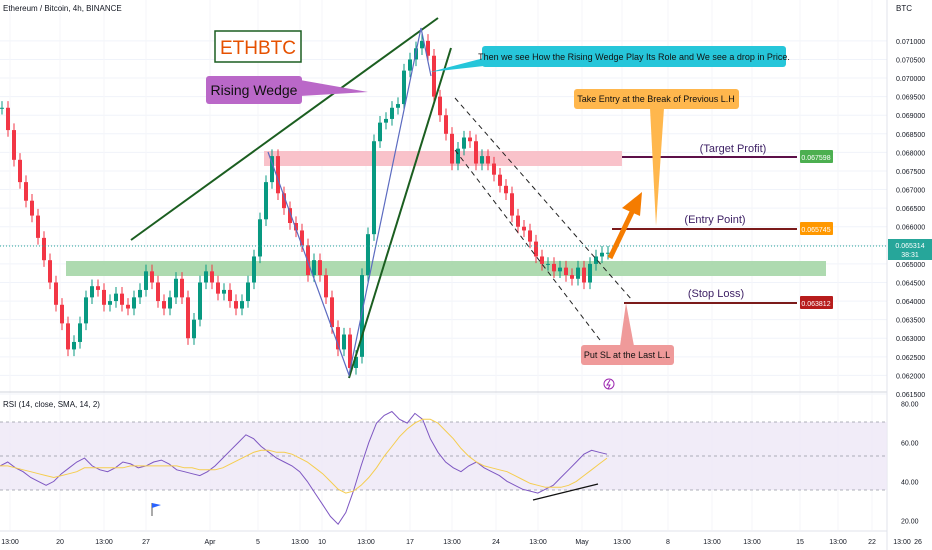  What do you see at coordinates (910, 191) in the screenshot?
I see `price-tick-label: 0.067000` at bounding box center [910, 191].